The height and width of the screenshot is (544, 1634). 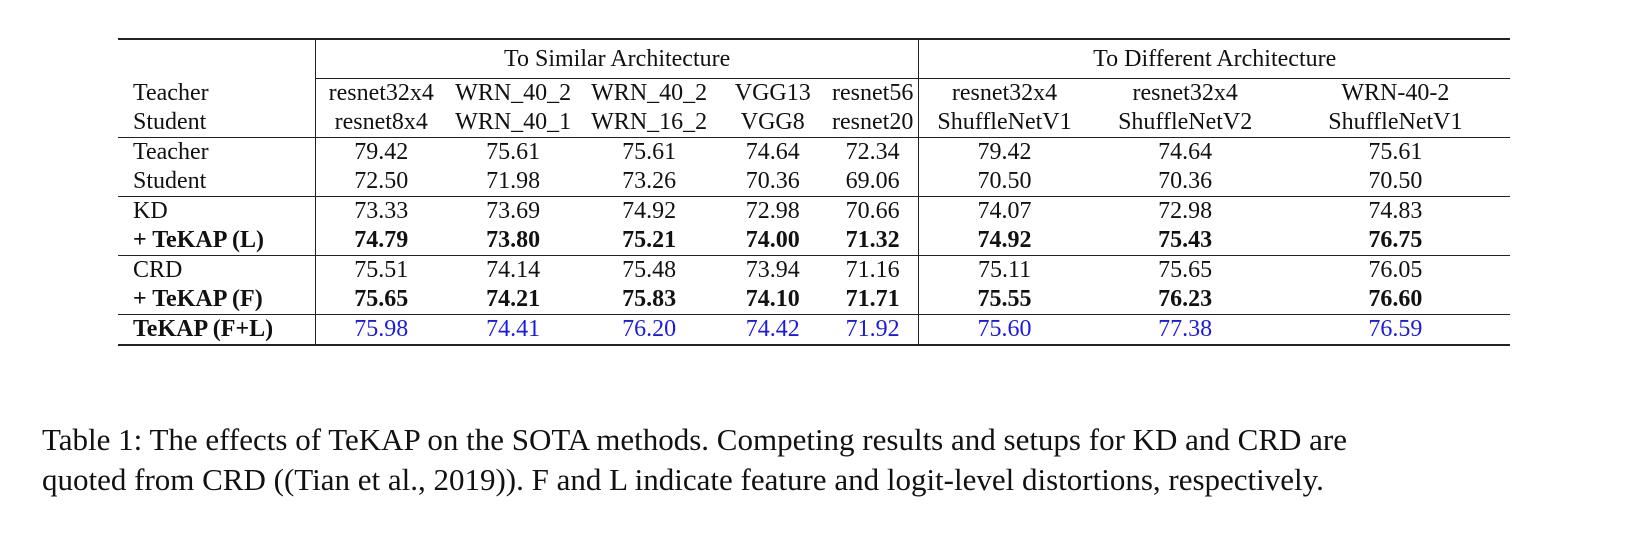 I want to click on table-cell: 74.42, so click(x=772, y=330).